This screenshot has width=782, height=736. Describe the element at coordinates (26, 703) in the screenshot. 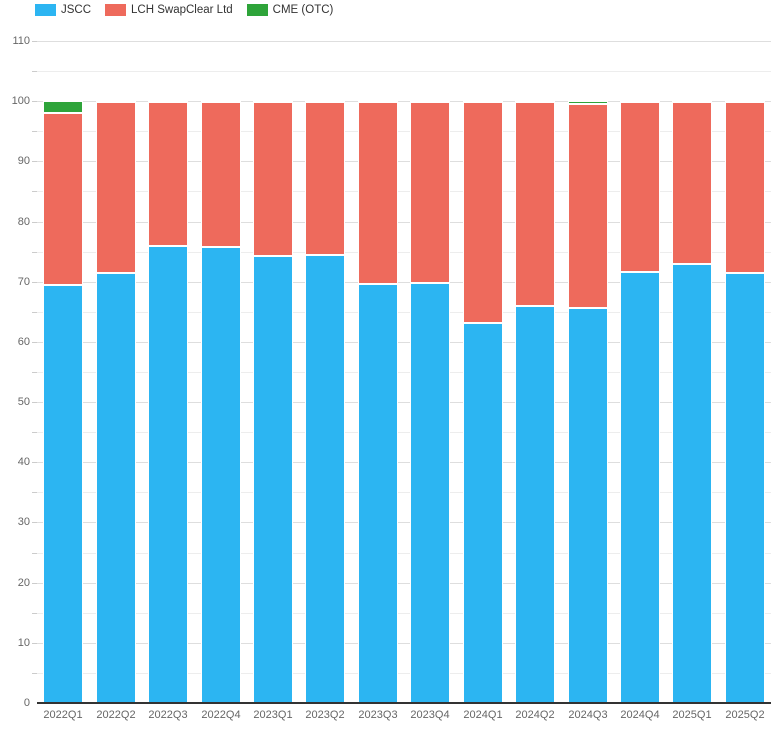

I see `y-axis-label: 0` at that location.